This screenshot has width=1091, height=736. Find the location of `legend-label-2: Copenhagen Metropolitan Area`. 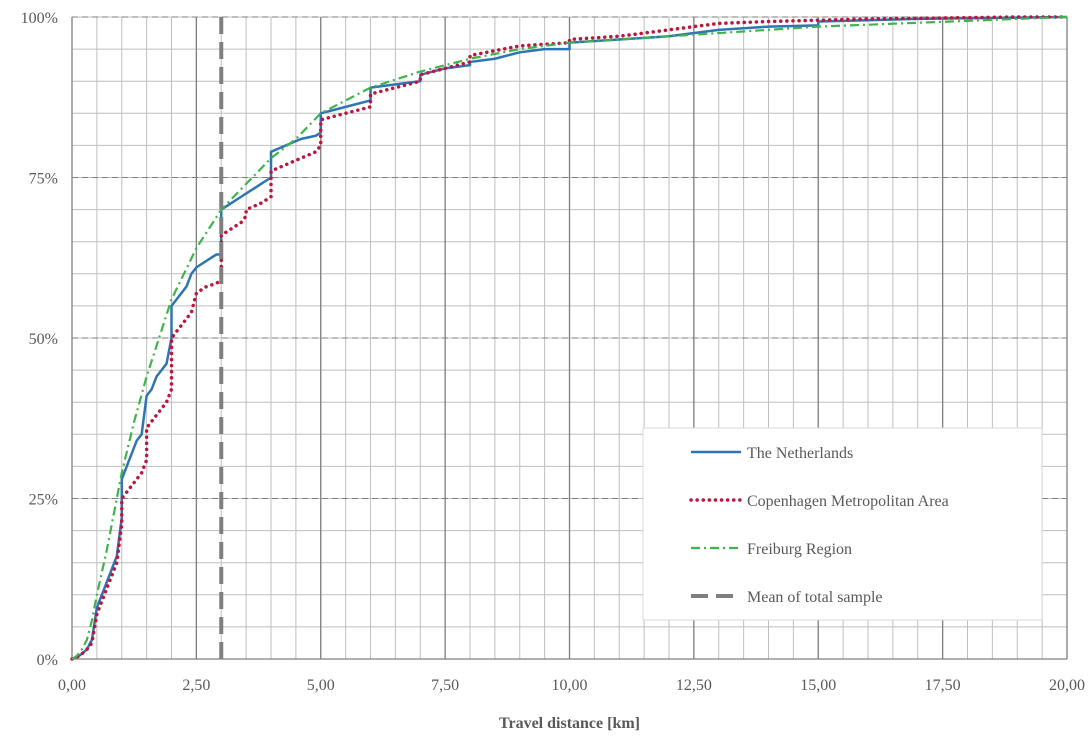

legend-label-2: Copenhagen Metropolitan Area is located at coordinates (848, 501).